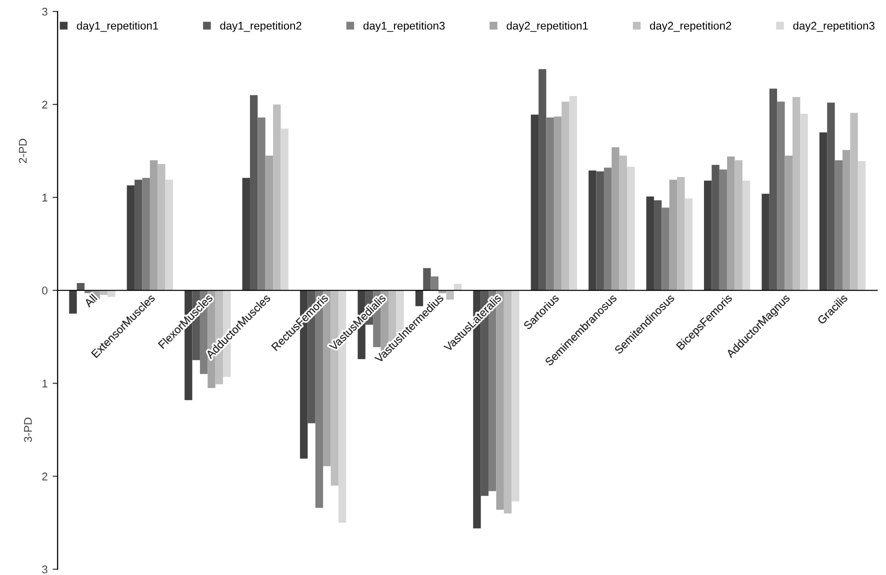 This screenshot has width=886, height=575. What do you see at coordinates (22, 151) in the screenshot?
I see `y-axis-title: 2-PD` at bounding box center [22, 151].